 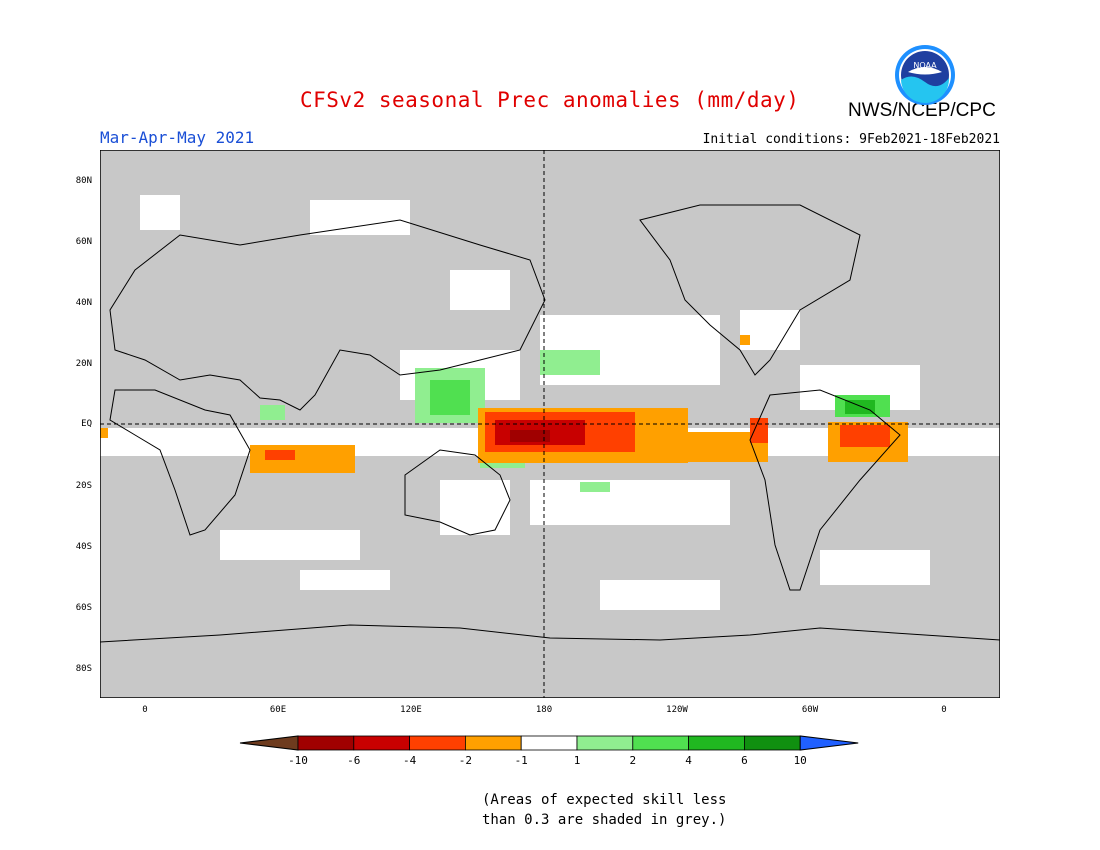 I want to click on initial-conditions-label: Initial conditions: 9Feb2021-18Feb2021, so click(x=851, y=139).